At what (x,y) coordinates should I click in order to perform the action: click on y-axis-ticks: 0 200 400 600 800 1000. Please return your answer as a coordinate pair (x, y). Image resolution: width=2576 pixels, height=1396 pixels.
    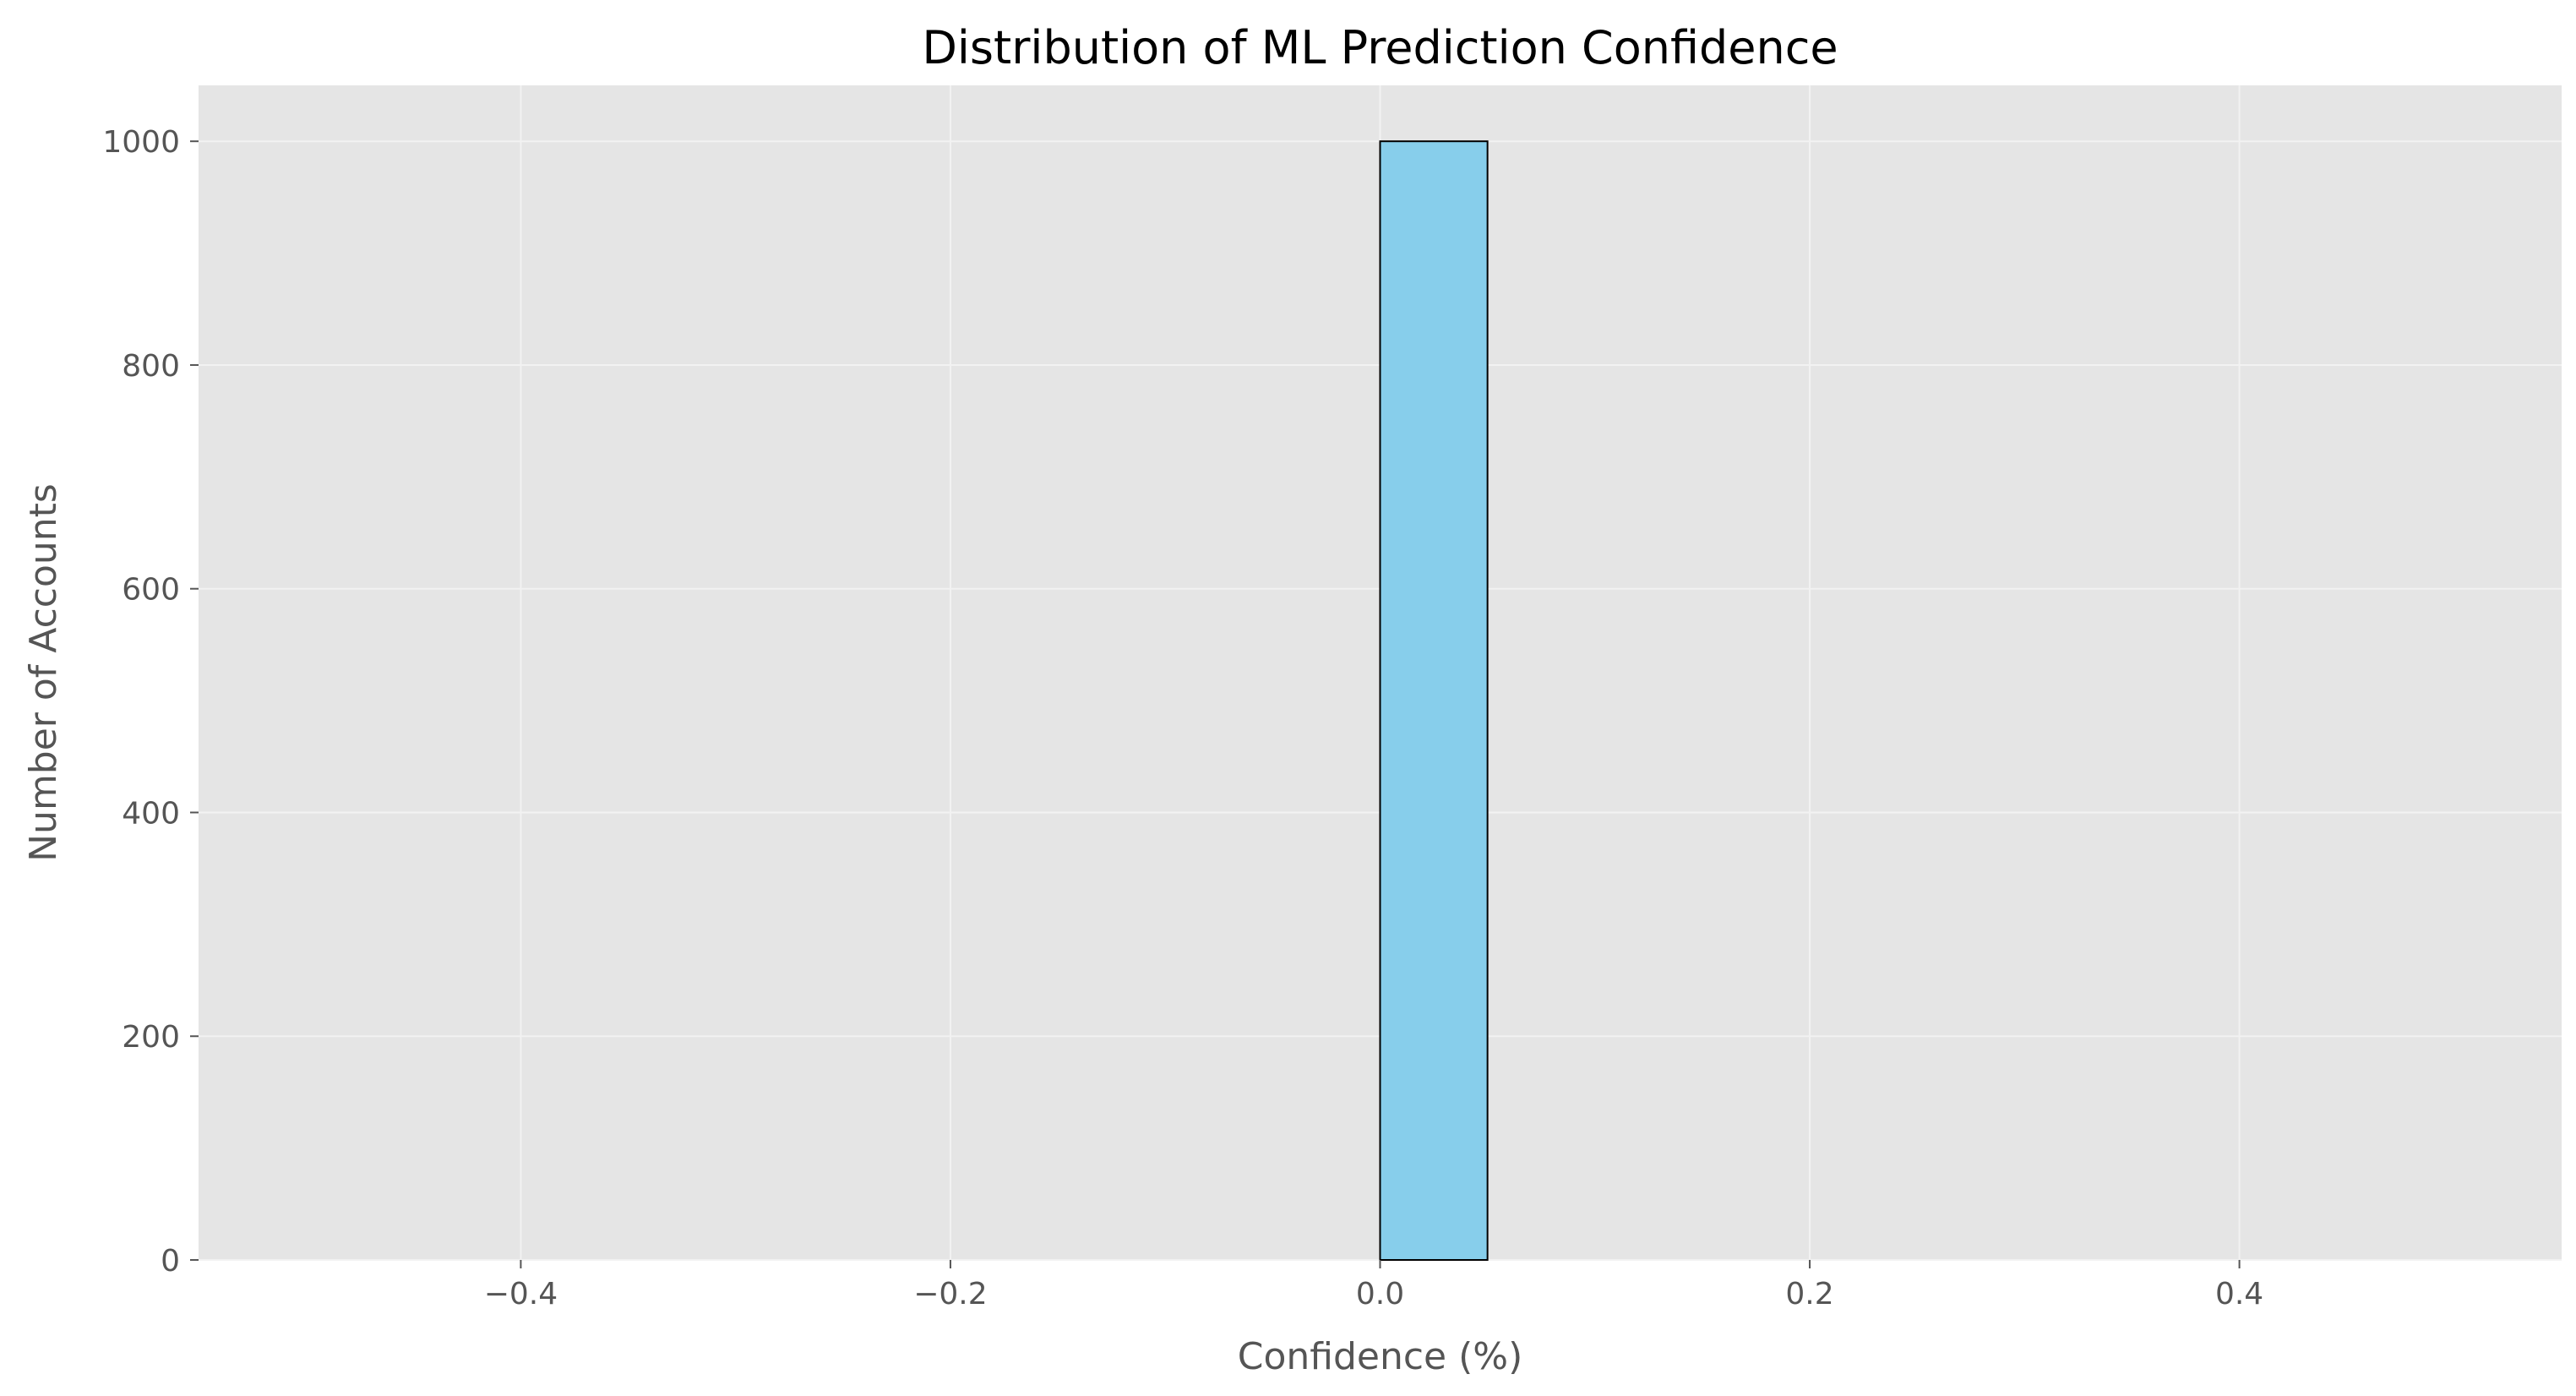
    Looking at the image, I should click on (150, 702).